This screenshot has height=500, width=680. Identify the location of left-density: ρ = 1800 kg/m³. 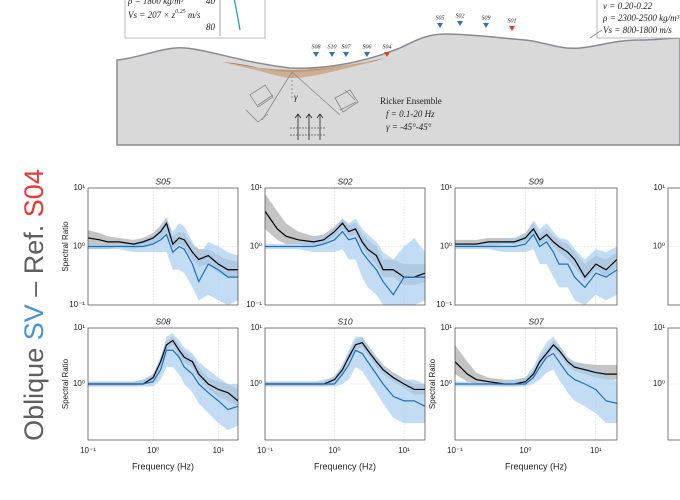
(155, 3).